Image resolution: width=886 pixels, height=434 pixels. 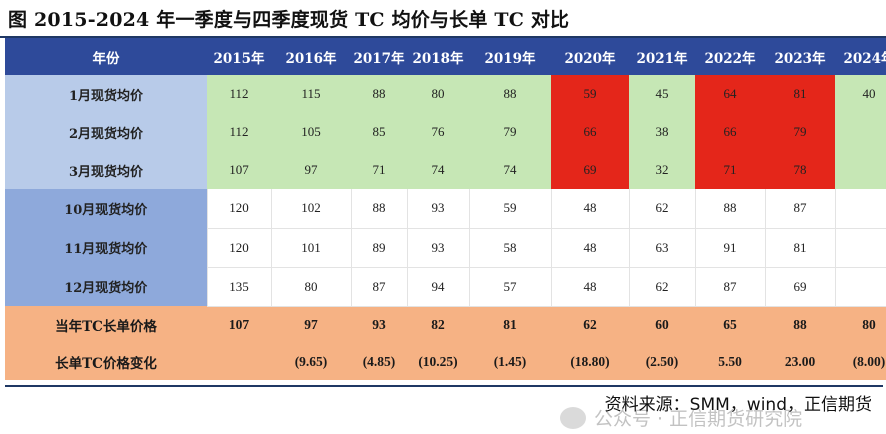 What do you see at coordinates (662, 324) in the screenshot?
I see `table-cell: 60` at bounding box center [662, 324].